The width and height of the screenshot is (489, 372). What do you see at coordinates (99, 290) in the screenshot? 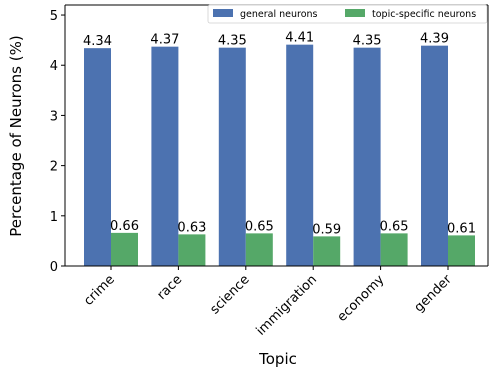
I see `x-tick-label-crime: crime` at bounding box center [99, 290].